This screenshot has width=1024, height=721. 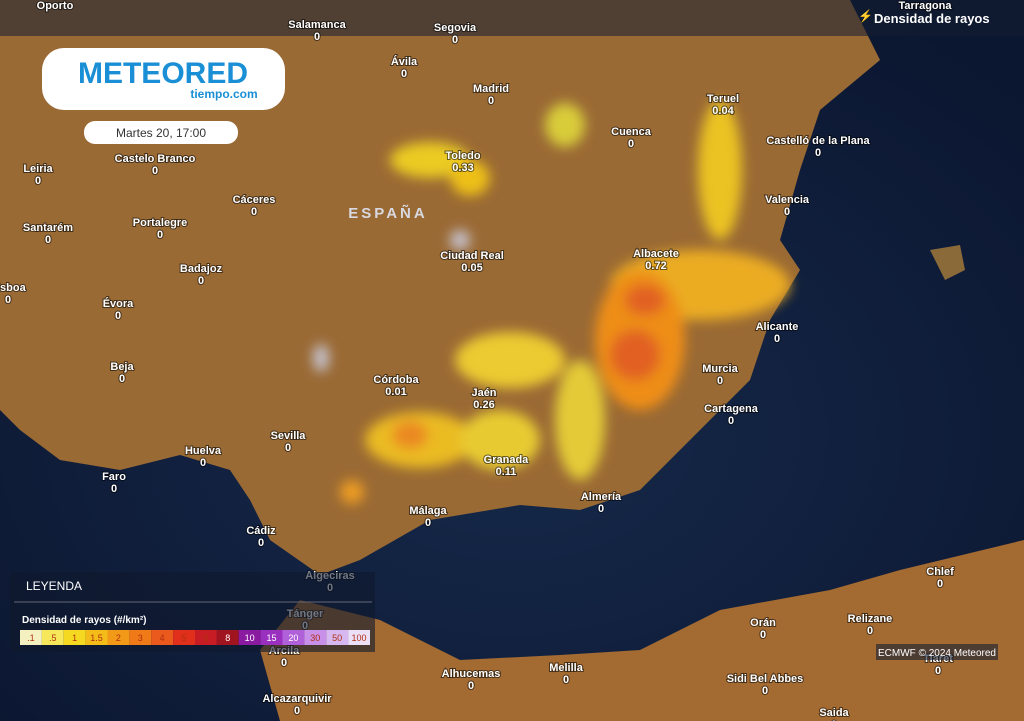 I want to click on city-name: Orán, so click(x=763, y=623).